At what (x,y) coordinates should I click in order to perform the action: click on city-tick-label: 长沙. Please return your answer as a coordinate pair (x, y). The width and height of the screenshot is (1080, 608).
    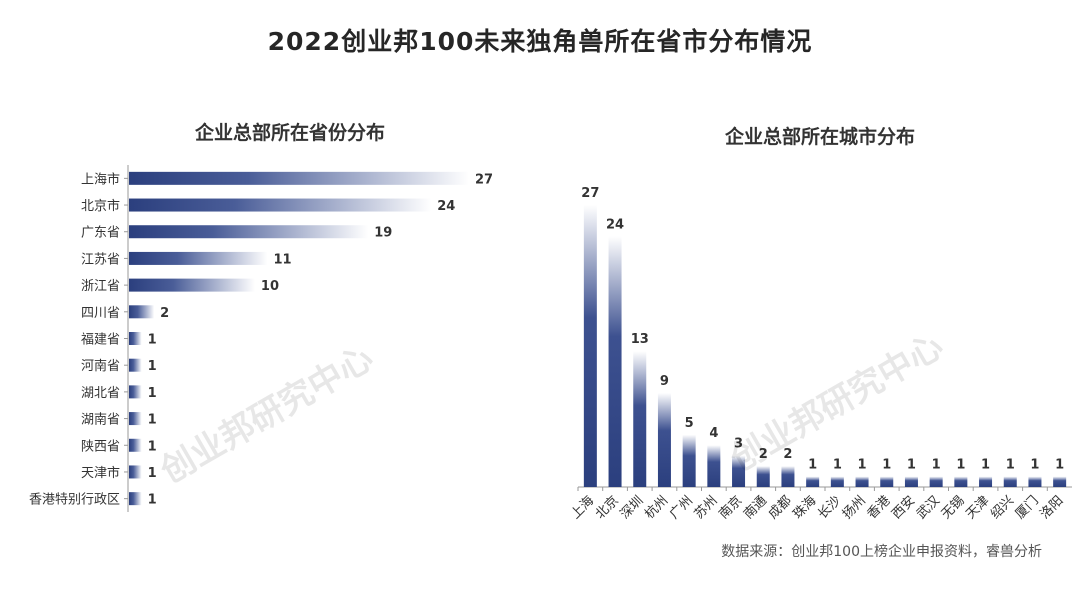
    Looking at the image, I should click on (829, 507).